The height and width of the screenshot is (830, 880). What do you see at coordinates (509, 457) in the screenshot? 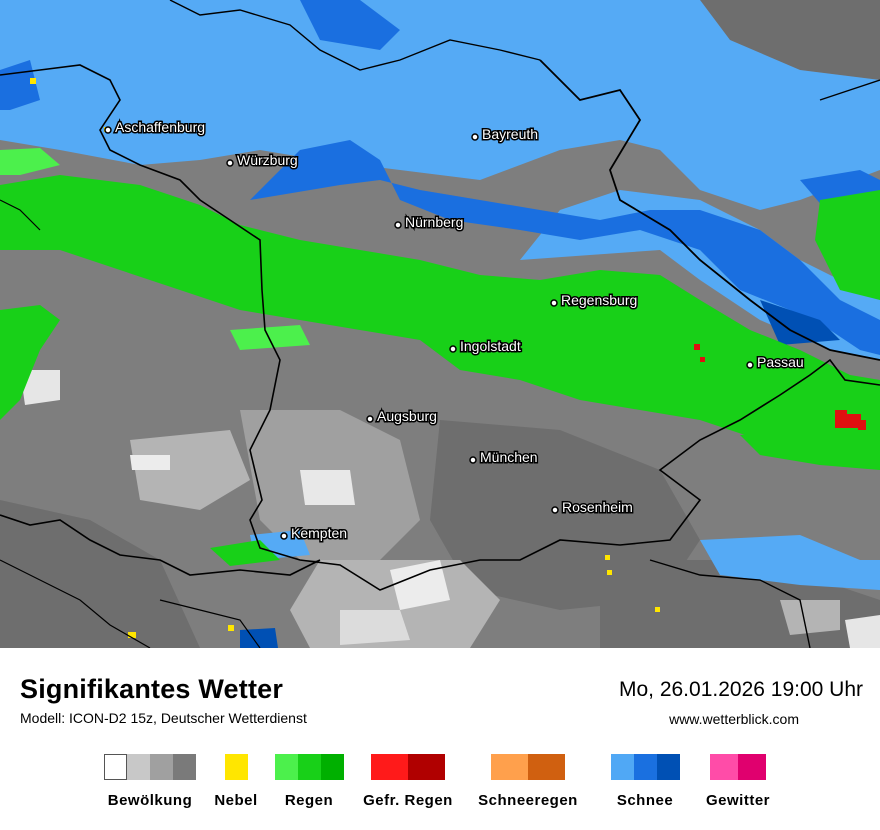
I see `city-label: München` at bounding box center [509, 457].